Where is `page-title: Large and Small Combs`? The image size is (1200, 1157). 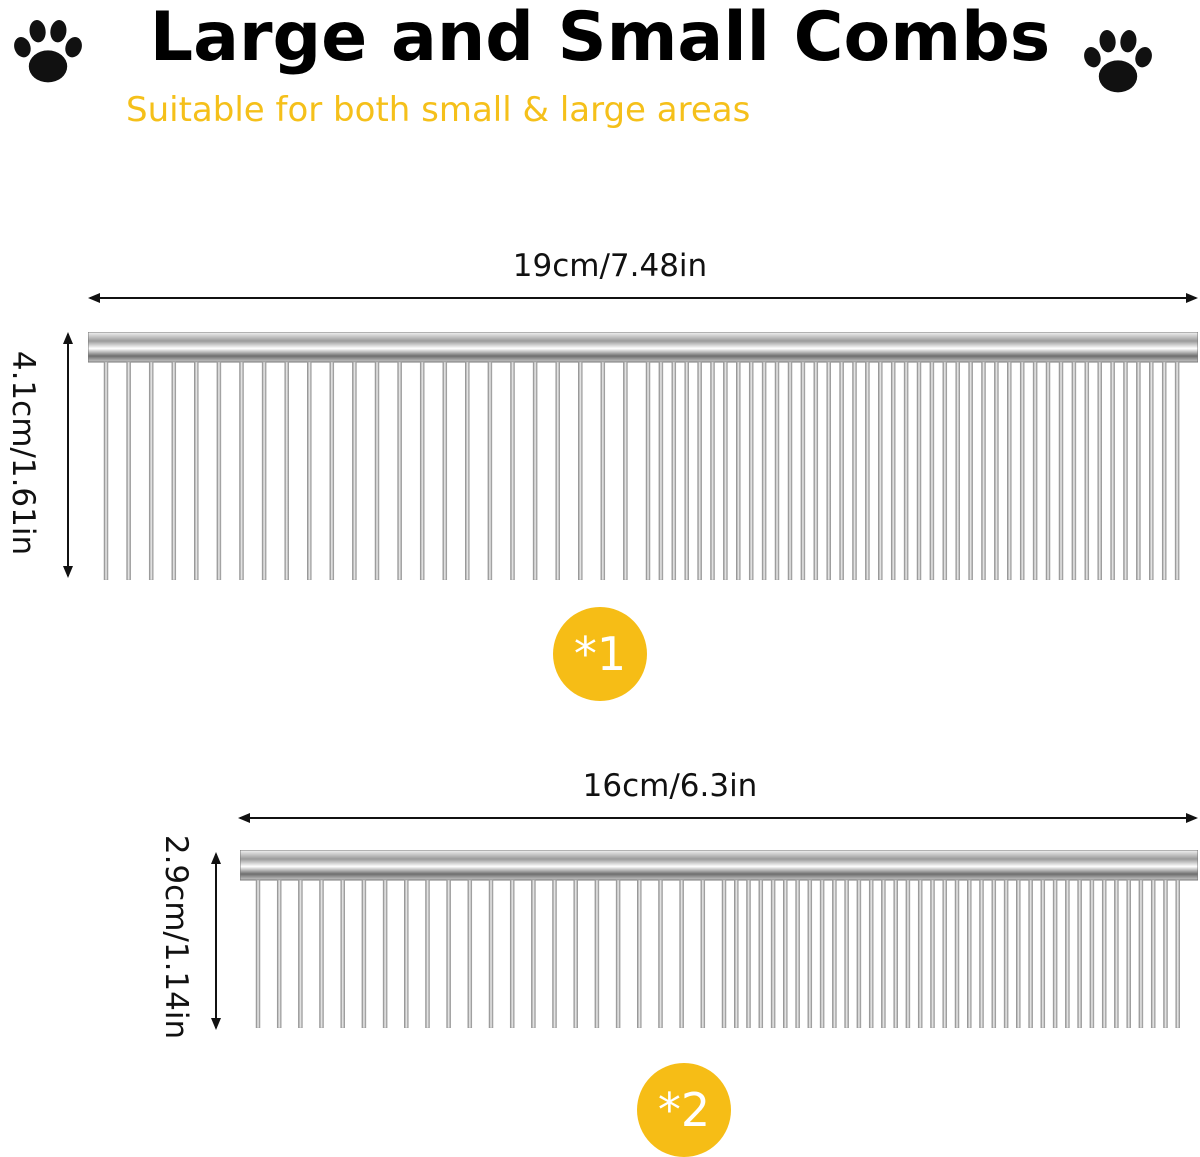
page-title: Large and Small Combs is located at coordinates (600, 38).